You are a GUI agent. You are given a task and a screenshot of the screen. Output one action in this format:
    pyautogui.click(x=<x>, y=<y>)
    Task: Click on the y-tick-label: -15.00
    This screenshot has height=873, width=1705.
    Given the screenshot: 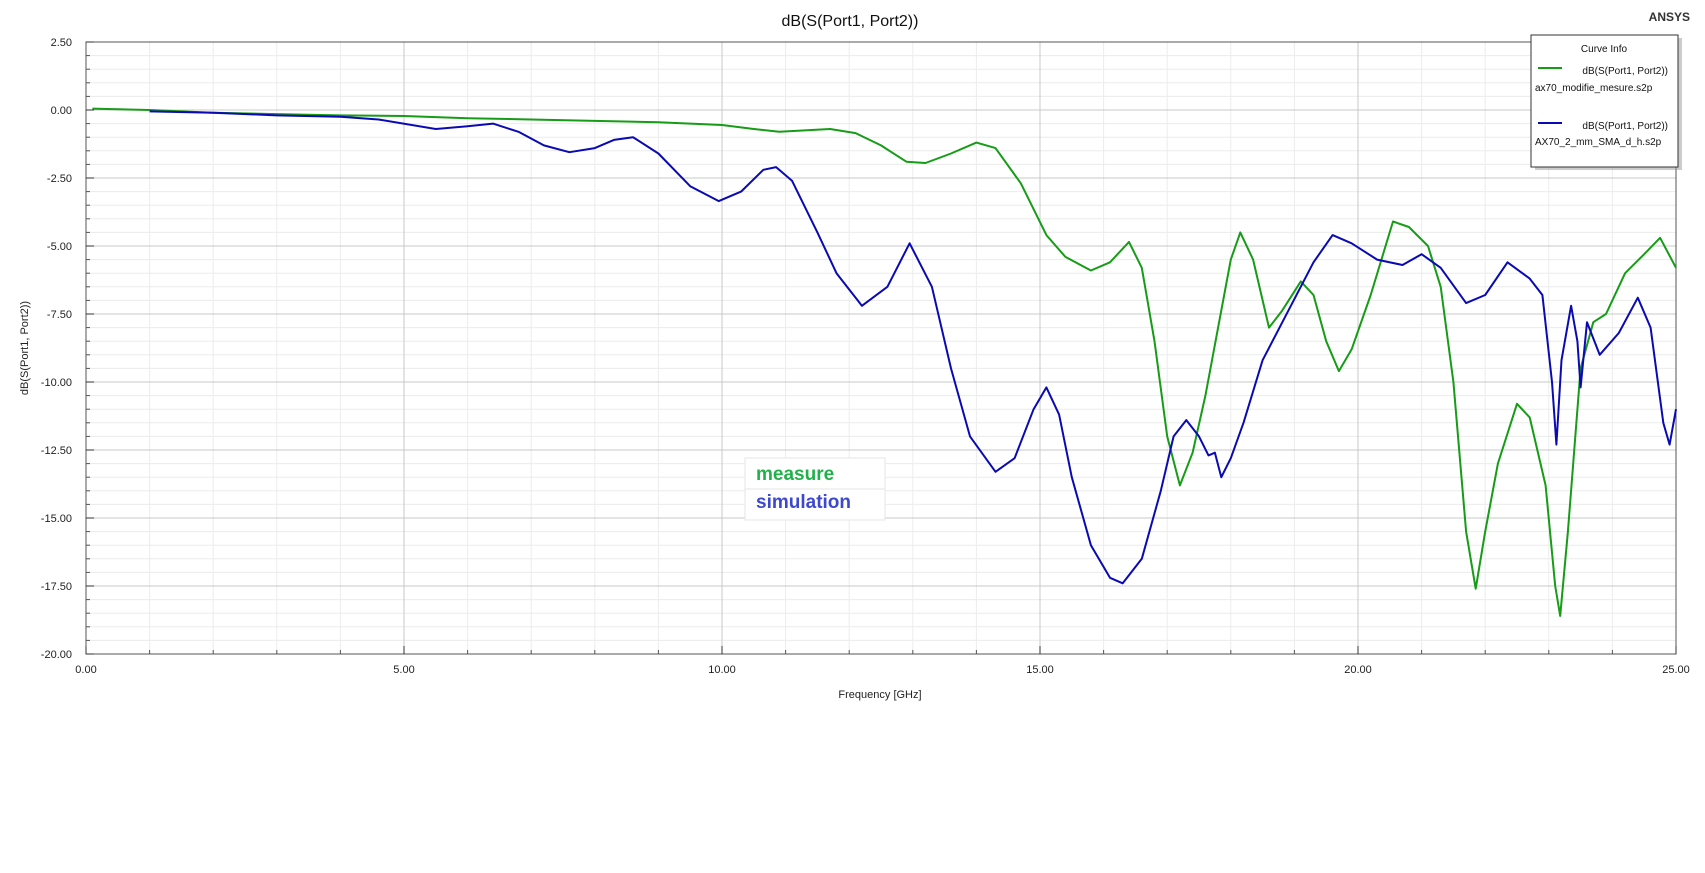 What is the action you would take?
    pyautogui.click(x=56, y=519)
    